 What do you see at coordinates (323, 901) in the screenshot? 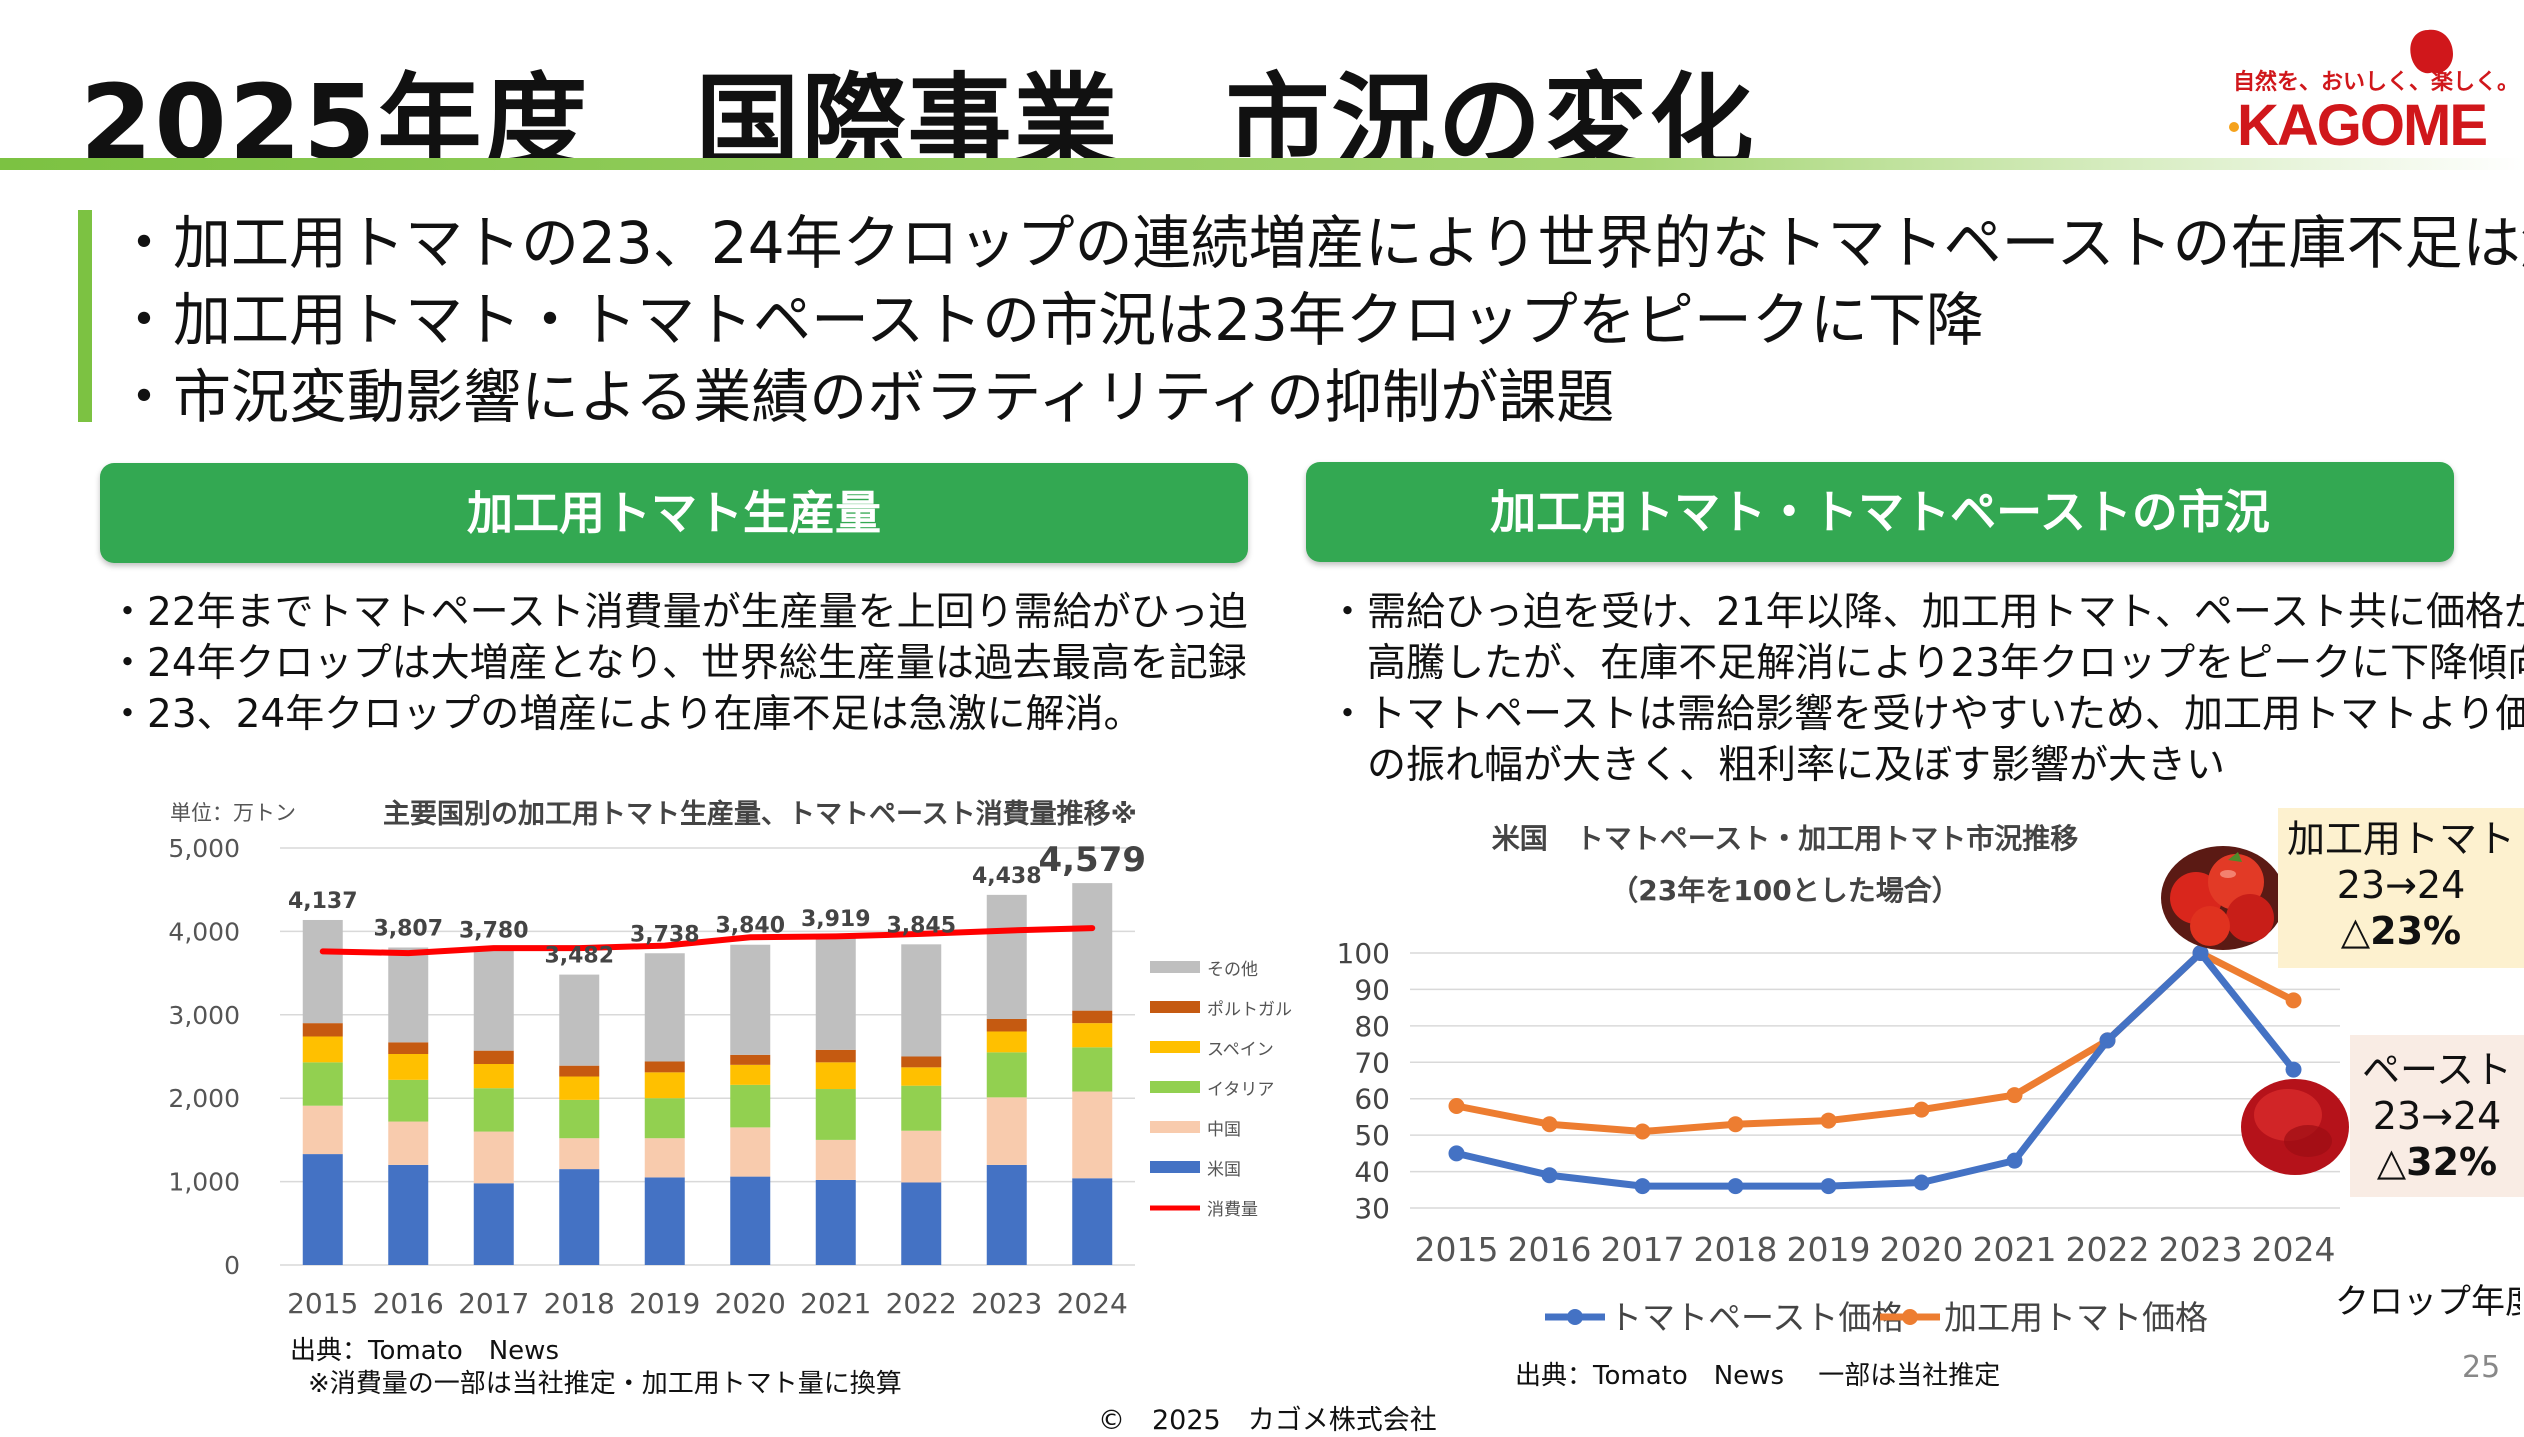
I see `bar-total-label: 4,137` at bounding box center [323, 901].